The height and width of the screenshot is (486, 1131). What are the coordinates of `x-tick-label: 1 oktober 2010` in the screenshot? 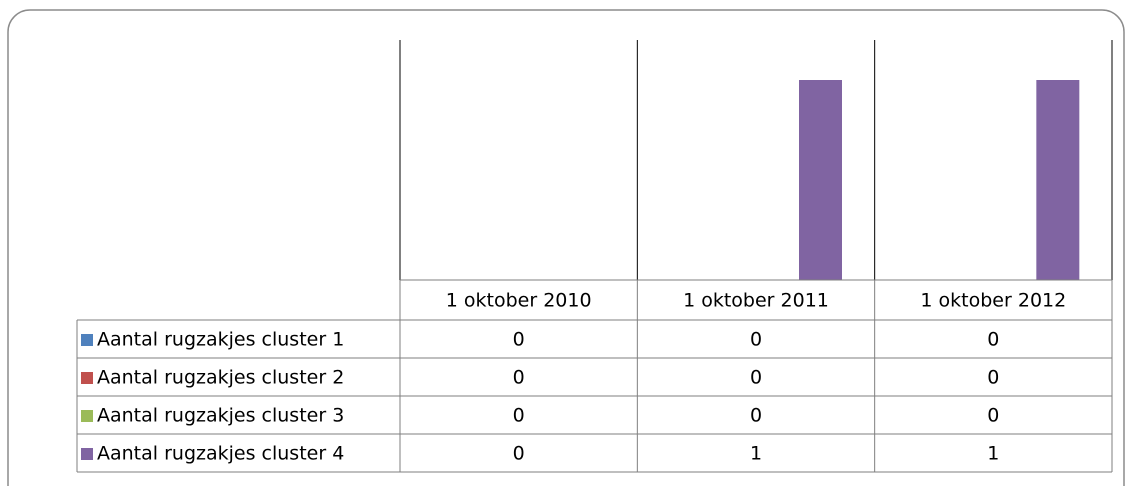 It's located at (519, 301).